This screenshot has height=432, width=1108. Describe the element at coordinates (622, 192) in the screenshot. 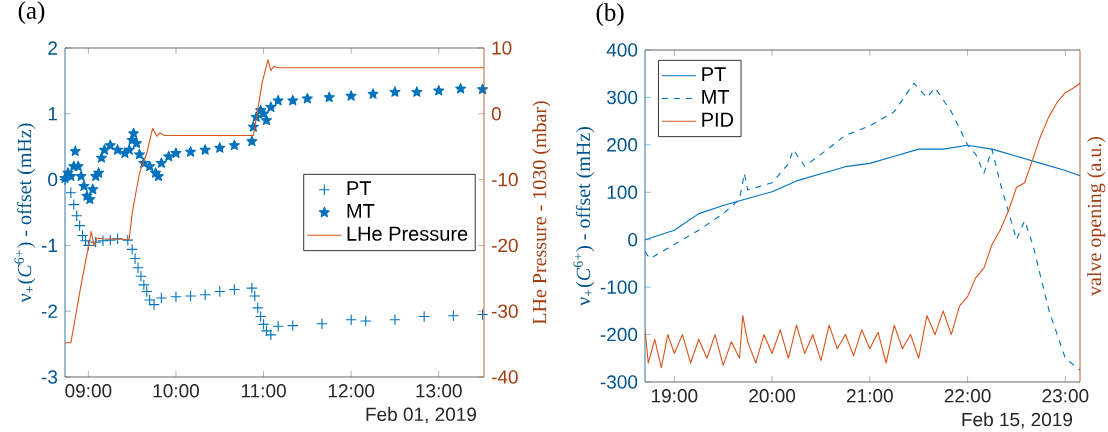

I see `y-tick-label: 100` at that location.